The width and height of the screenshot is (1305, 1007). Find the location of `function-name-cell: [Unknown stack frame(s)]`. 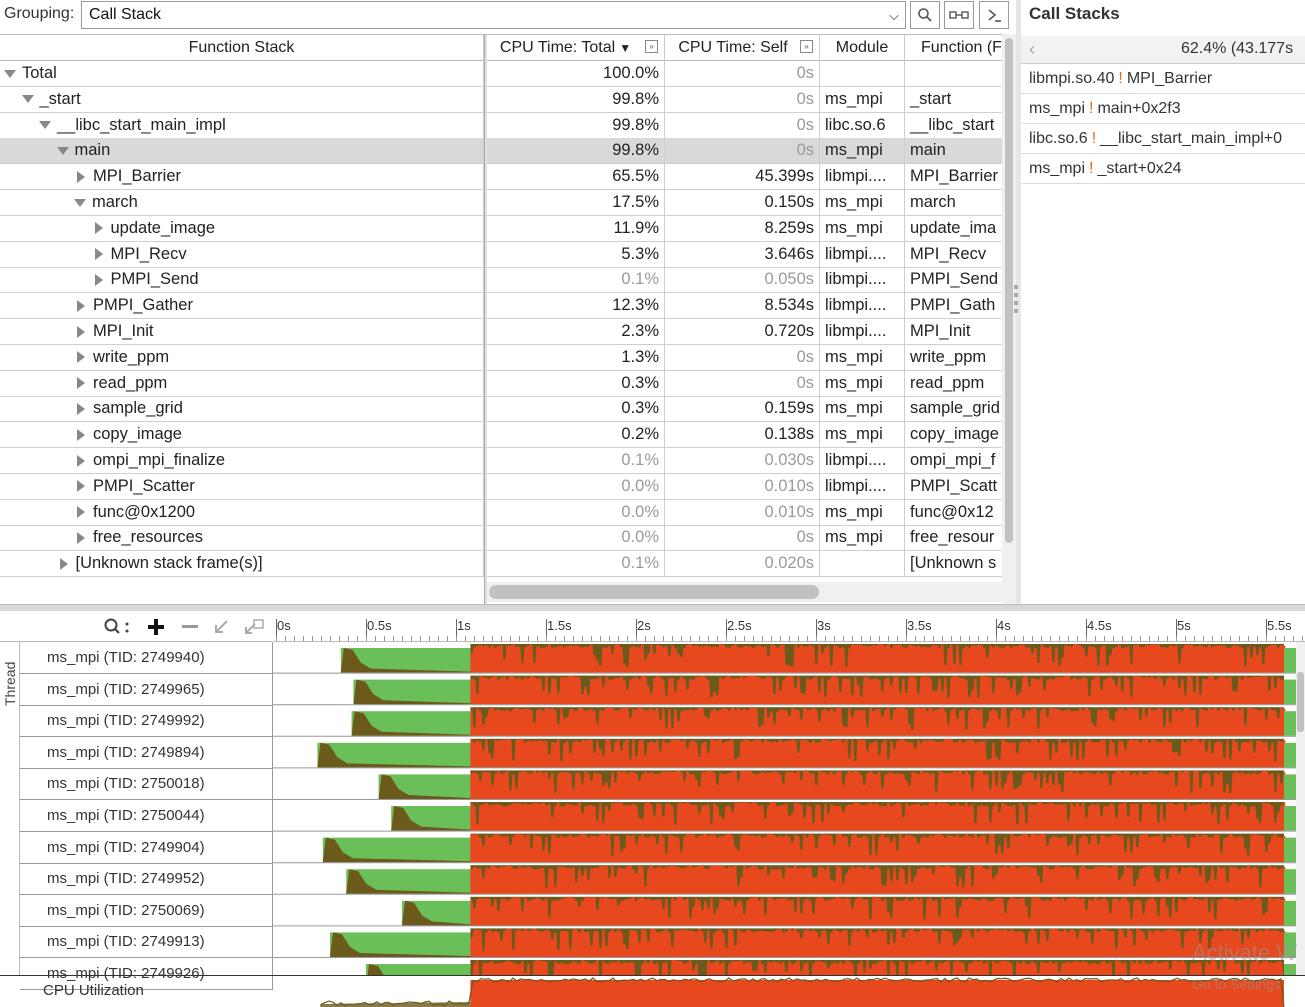

function-name-cell: [Unknown stack frame(s)] is located at coordinates (242, 564).